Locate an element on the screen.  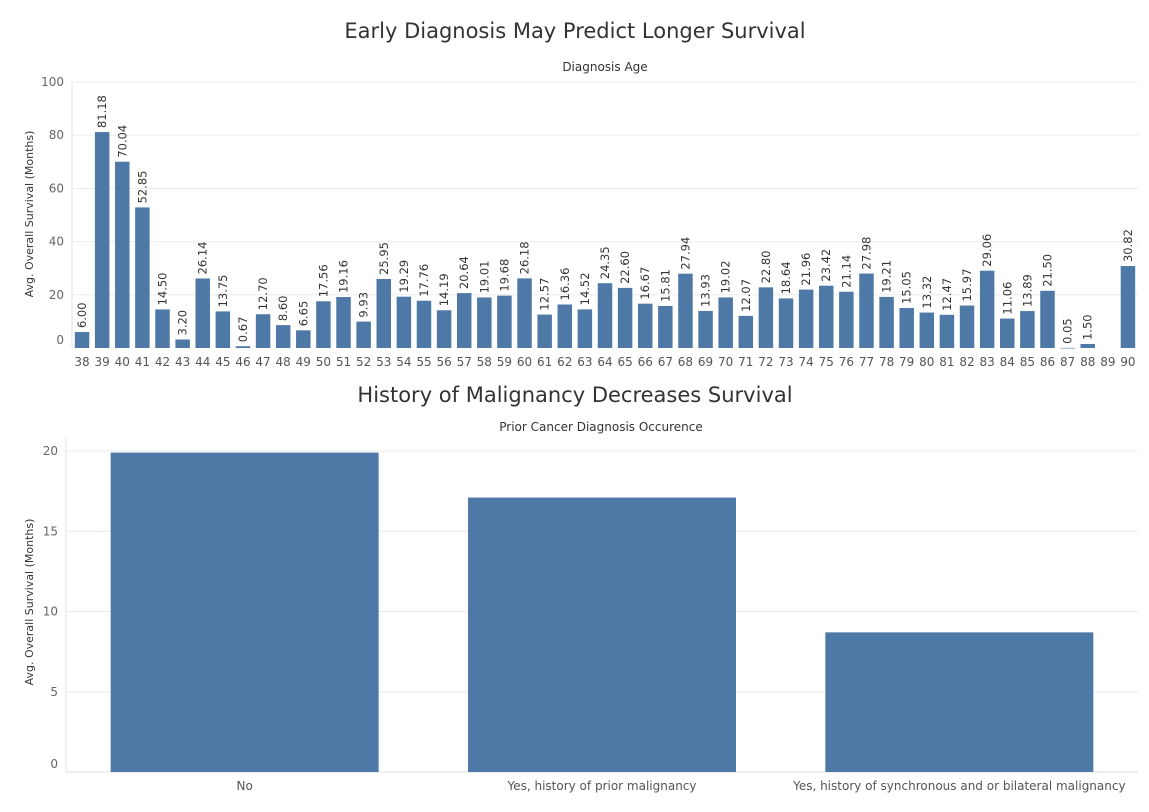
chart1-data-label: 22.80 is located at coordinates (766, 266).